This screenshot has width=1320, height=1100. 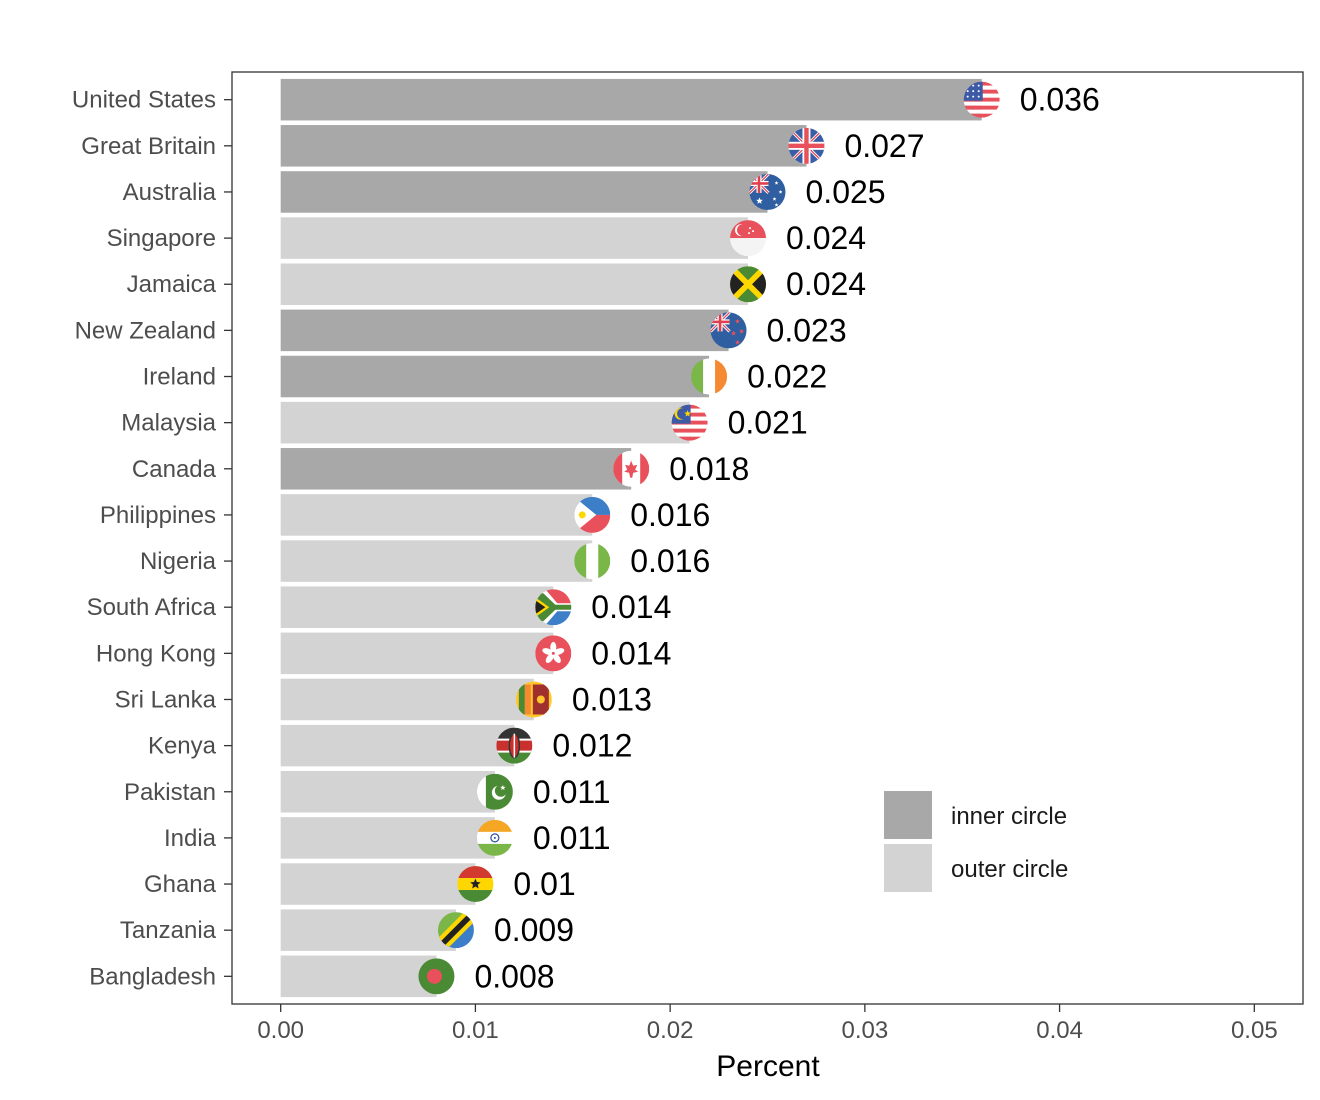 What do you see at coordinates (884, 146) in the screenshot?
I see `value-label: 0.027` at bounding box center [884, 146].